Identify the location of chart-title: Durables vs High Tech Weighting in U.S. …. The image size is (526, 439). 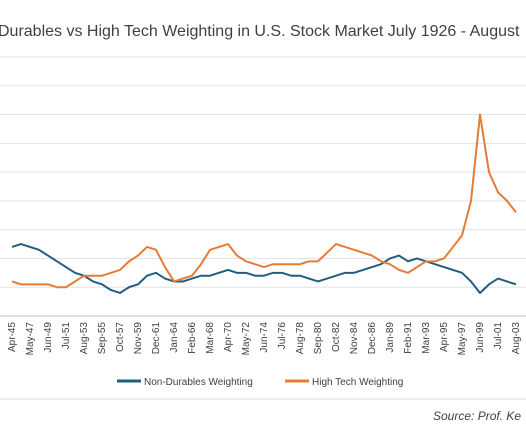
(260, 31).